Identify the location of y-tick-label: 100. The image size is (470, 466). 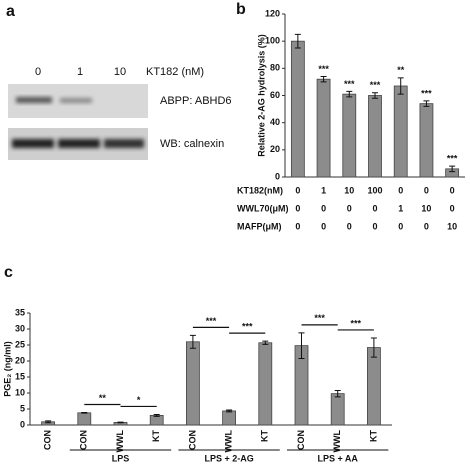
(272, 41).